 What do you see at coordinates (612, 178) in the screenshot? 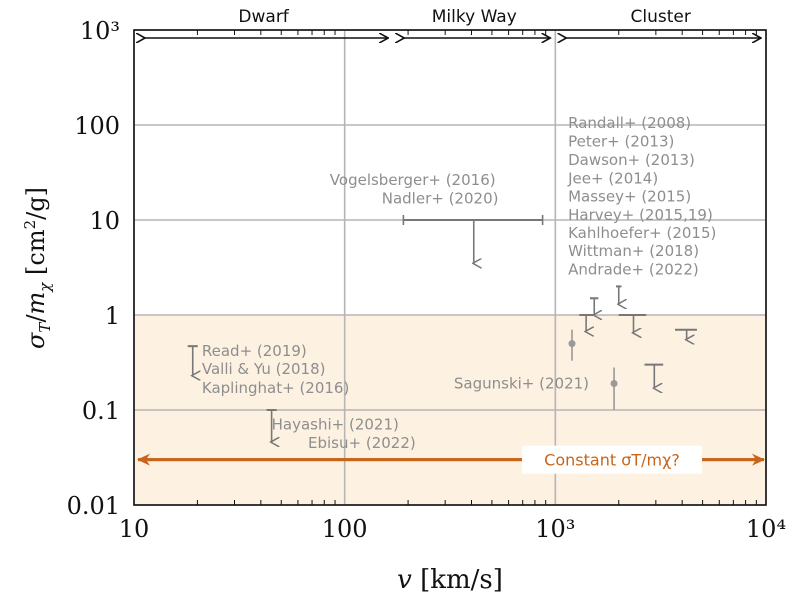
I see `reference-label: Jee+ (2014)` at bounding box center [612, 178].